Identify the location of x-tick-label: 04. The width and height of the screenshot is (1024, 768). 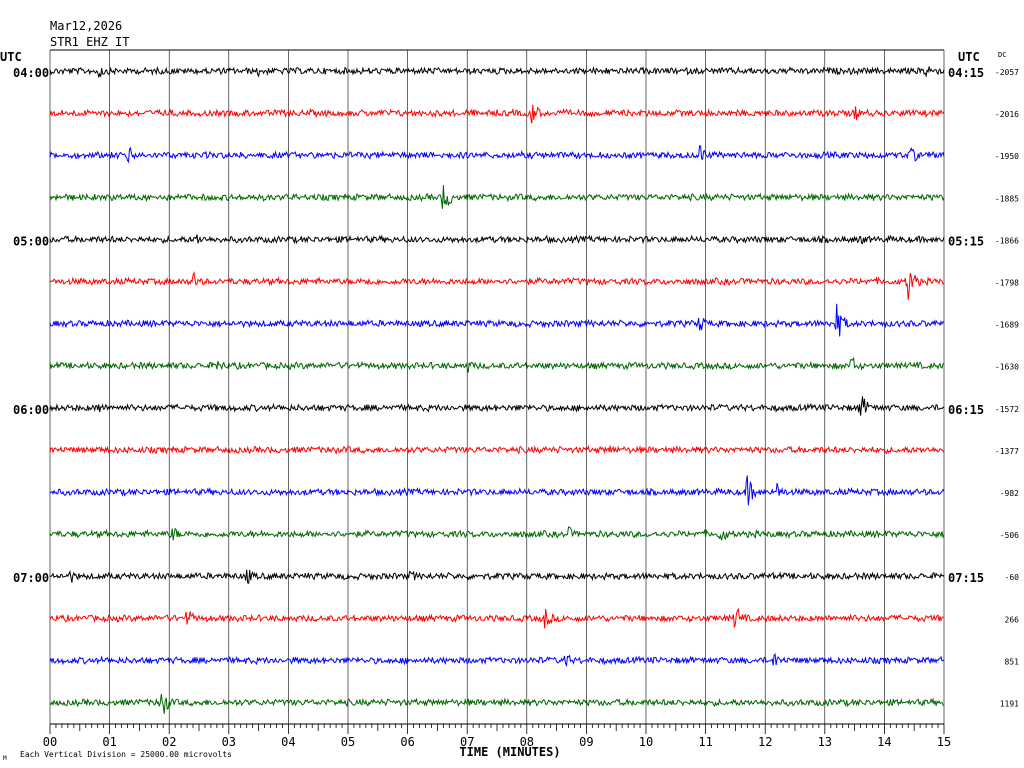
(288, 742).